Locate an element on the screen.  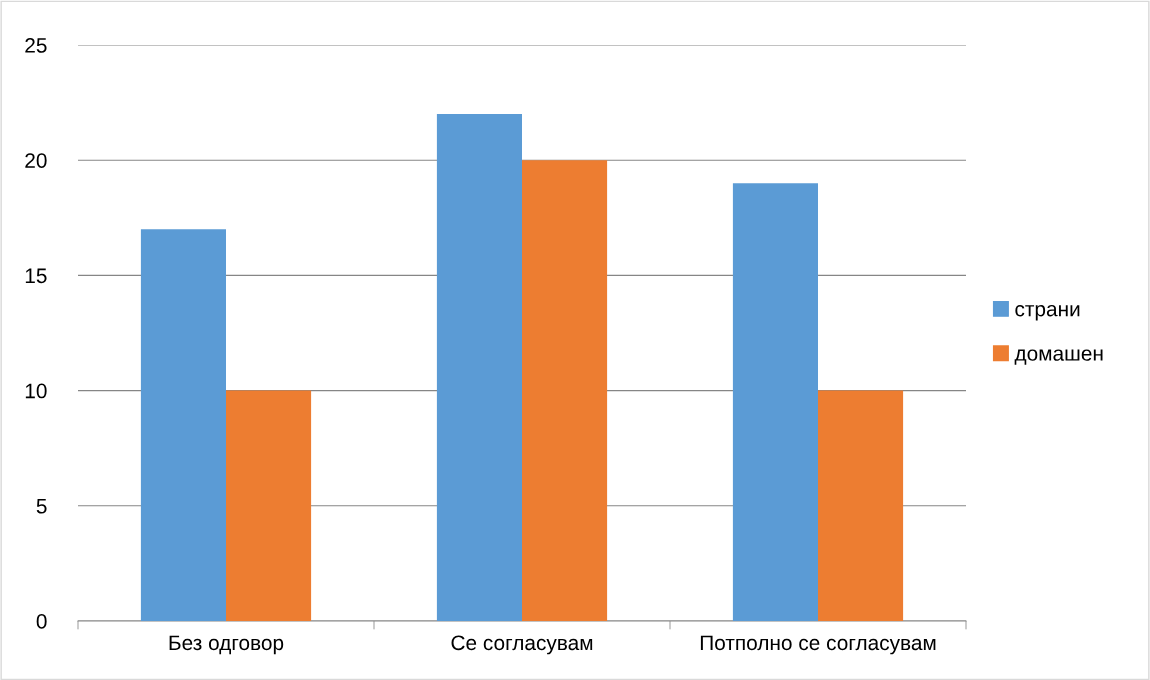
y-tick-label: 10 is located at coordinates (36, 391).